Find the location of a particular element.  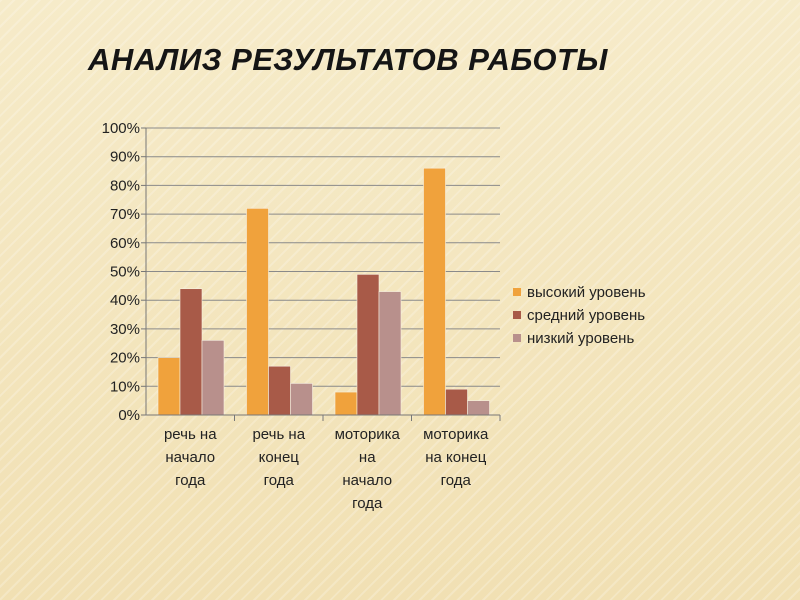

x-category-label: речь на начало года is located at coordinates (190, 457).